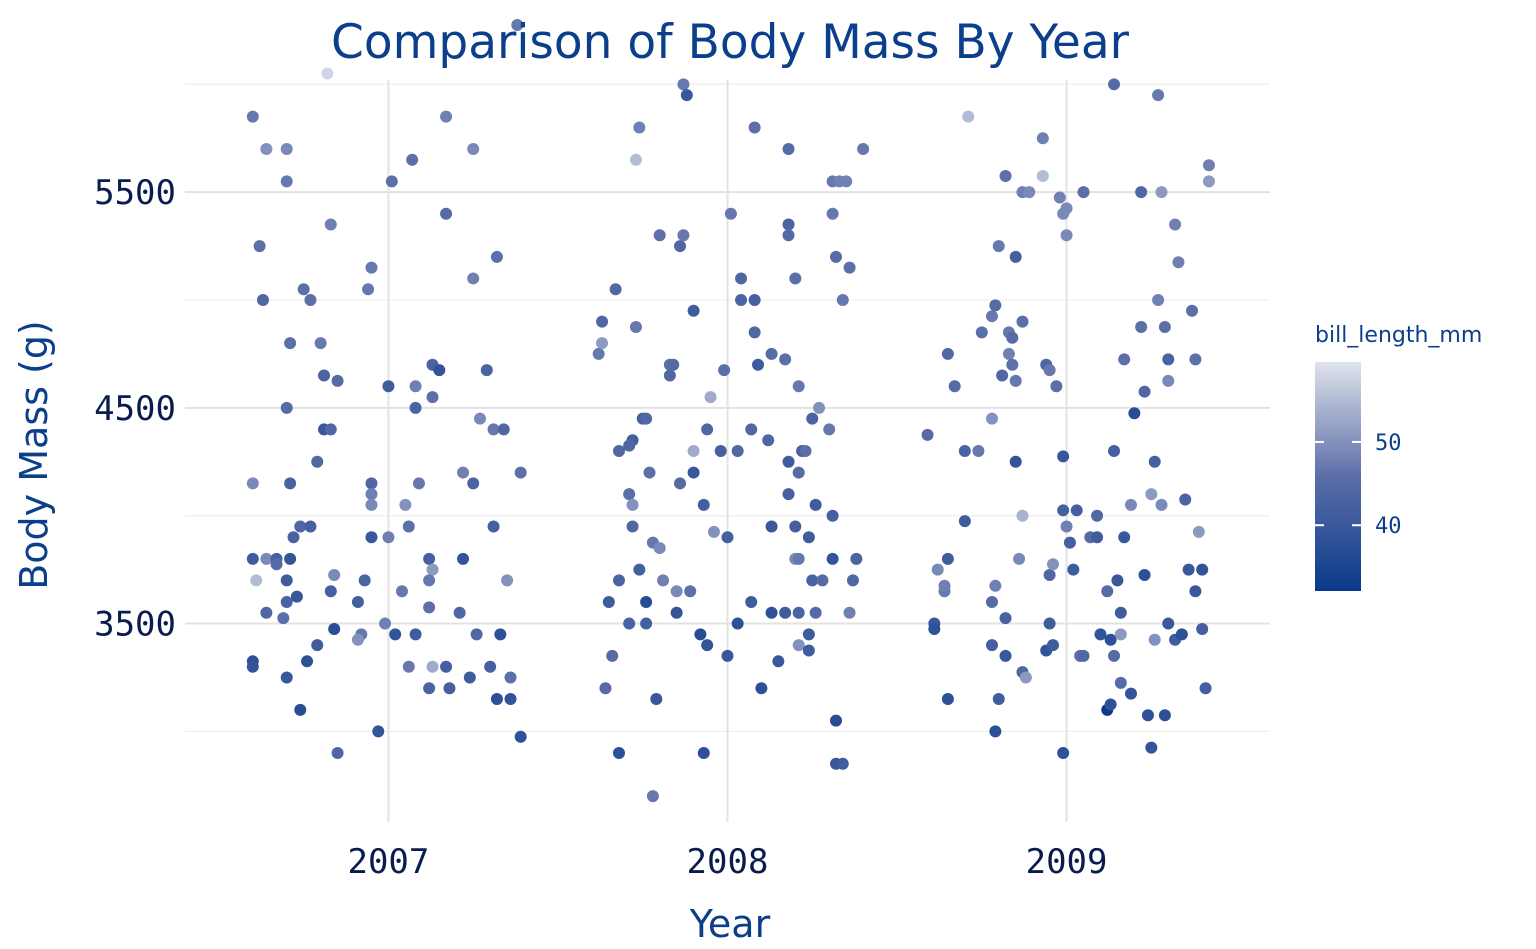 Image resolution: width=1536 pixels, height=949 pixels. Describe the element at coordinates (135, 193) in the screenshot. I see `y-tick-label: 5500` at that location.